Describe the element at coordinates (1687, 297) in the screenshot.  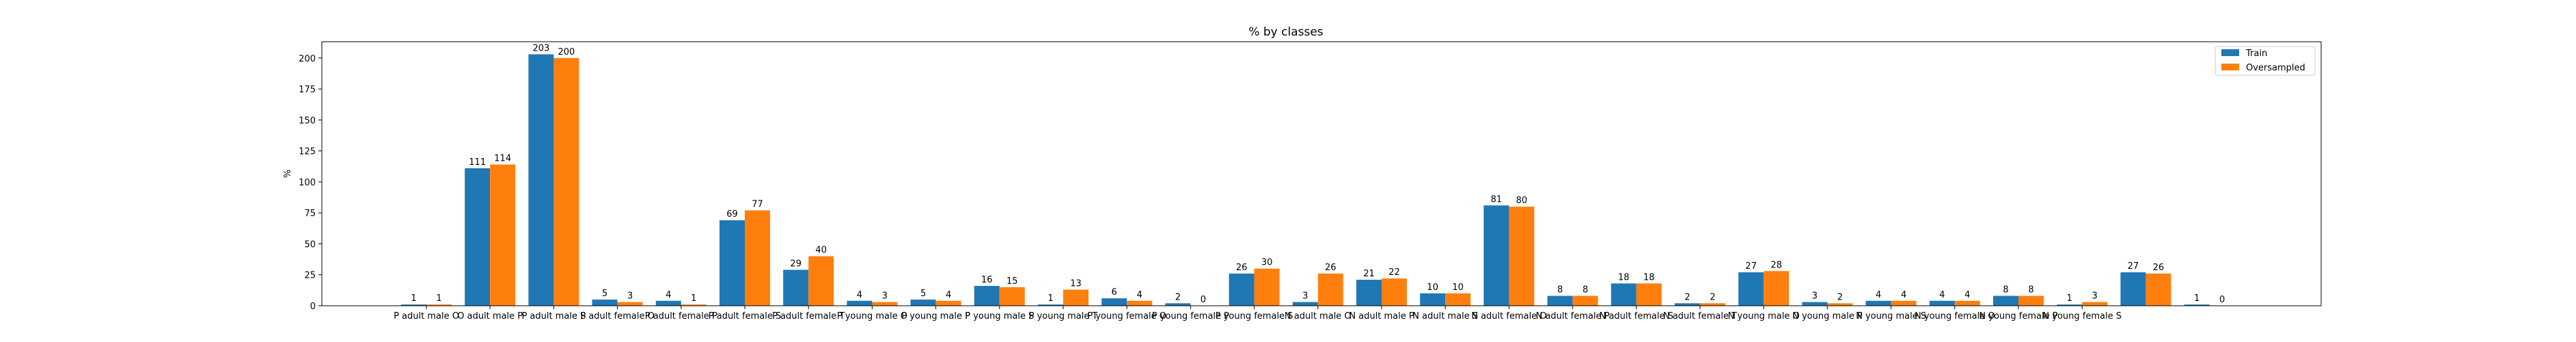
I see `train-value-label: 2` at that location.